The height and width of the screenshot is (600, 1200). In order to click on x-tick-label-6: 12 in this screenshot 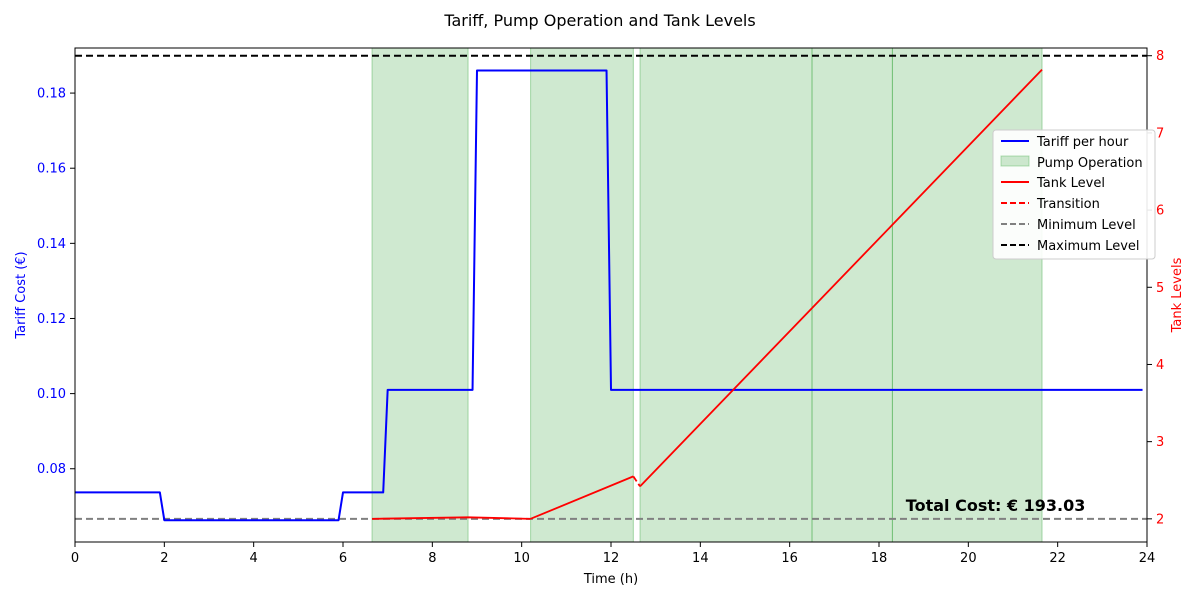, I will do `click(611, 558)`.